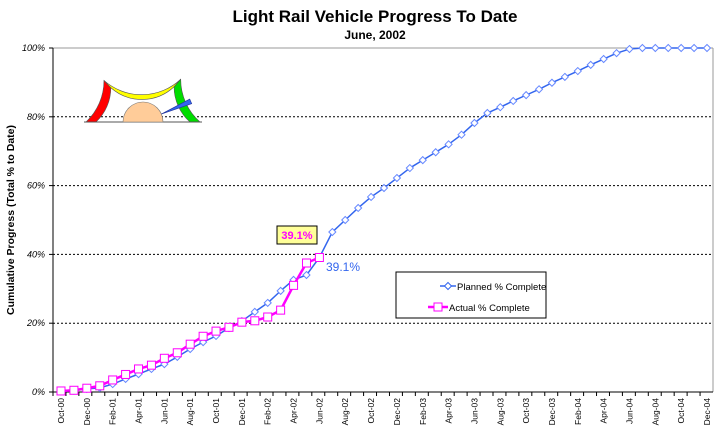 This screenshot has width=721, height=434. What do you see at coordinates (552, 412) in the screenshot?
I see `x-tick-label: Dec-03` at bounding box center [552, 412].